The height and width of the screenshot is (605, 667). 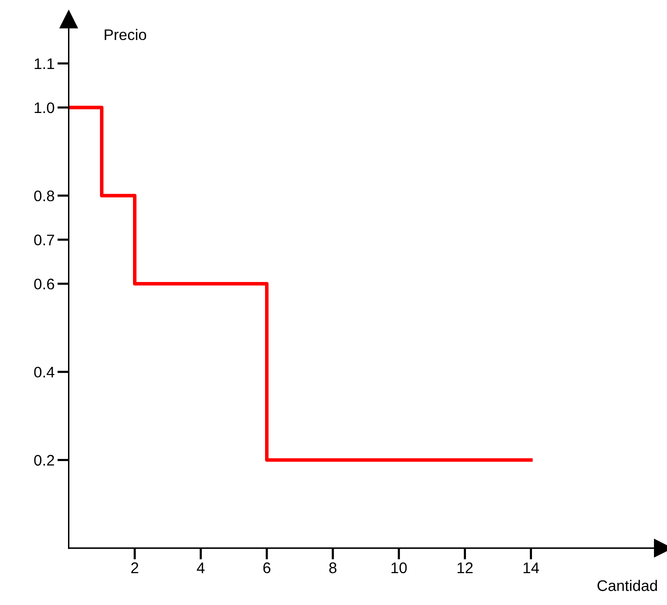 I want to click on y-tick-label: 0.8, so click(x=44, y=196).